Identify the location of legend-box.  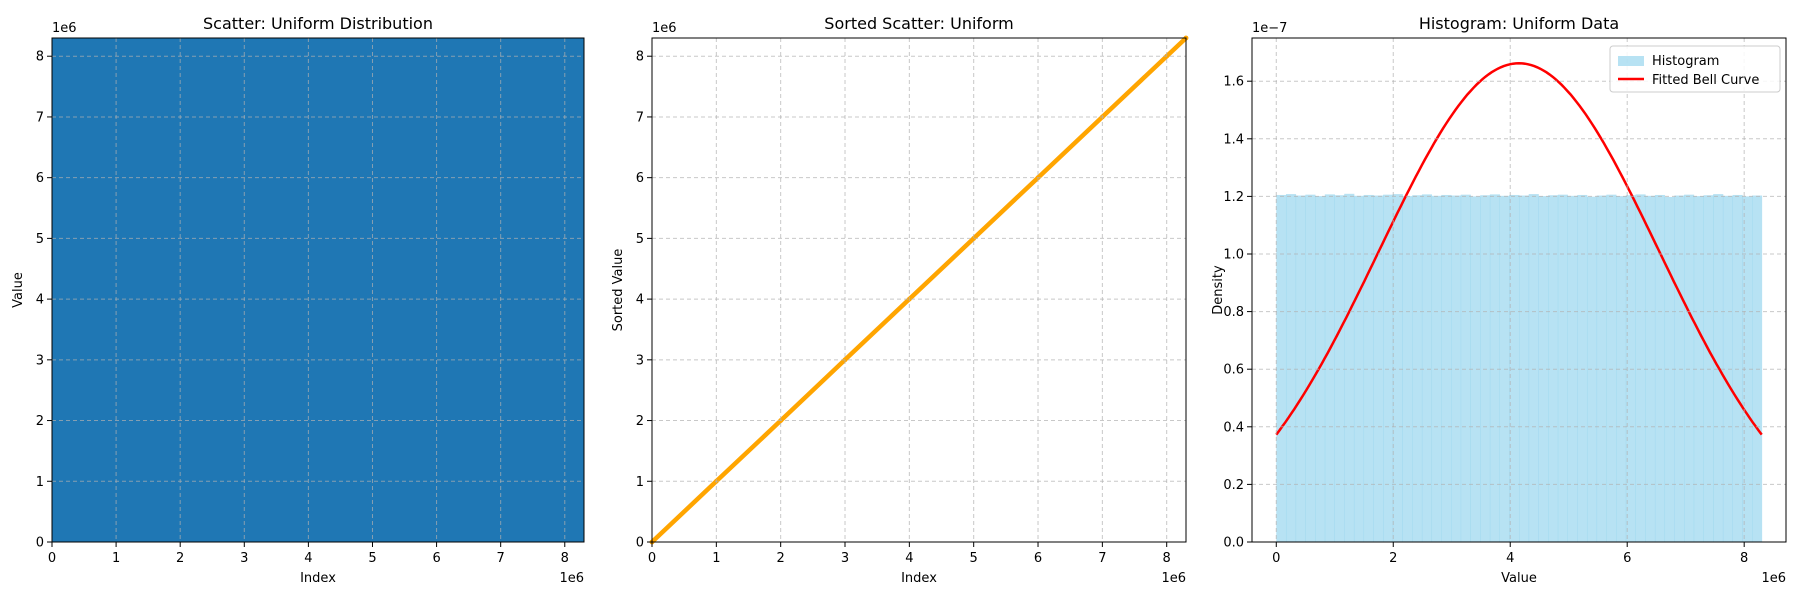
(1695, 69).